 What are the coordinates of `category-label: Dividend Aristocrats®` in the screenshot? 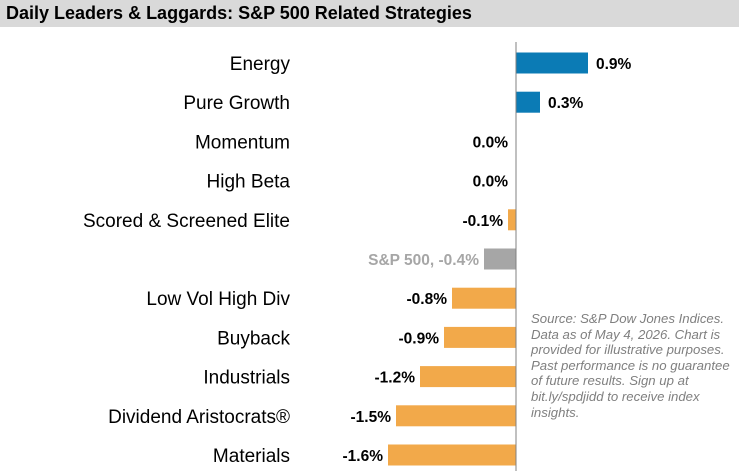 It's located at (199, 417).